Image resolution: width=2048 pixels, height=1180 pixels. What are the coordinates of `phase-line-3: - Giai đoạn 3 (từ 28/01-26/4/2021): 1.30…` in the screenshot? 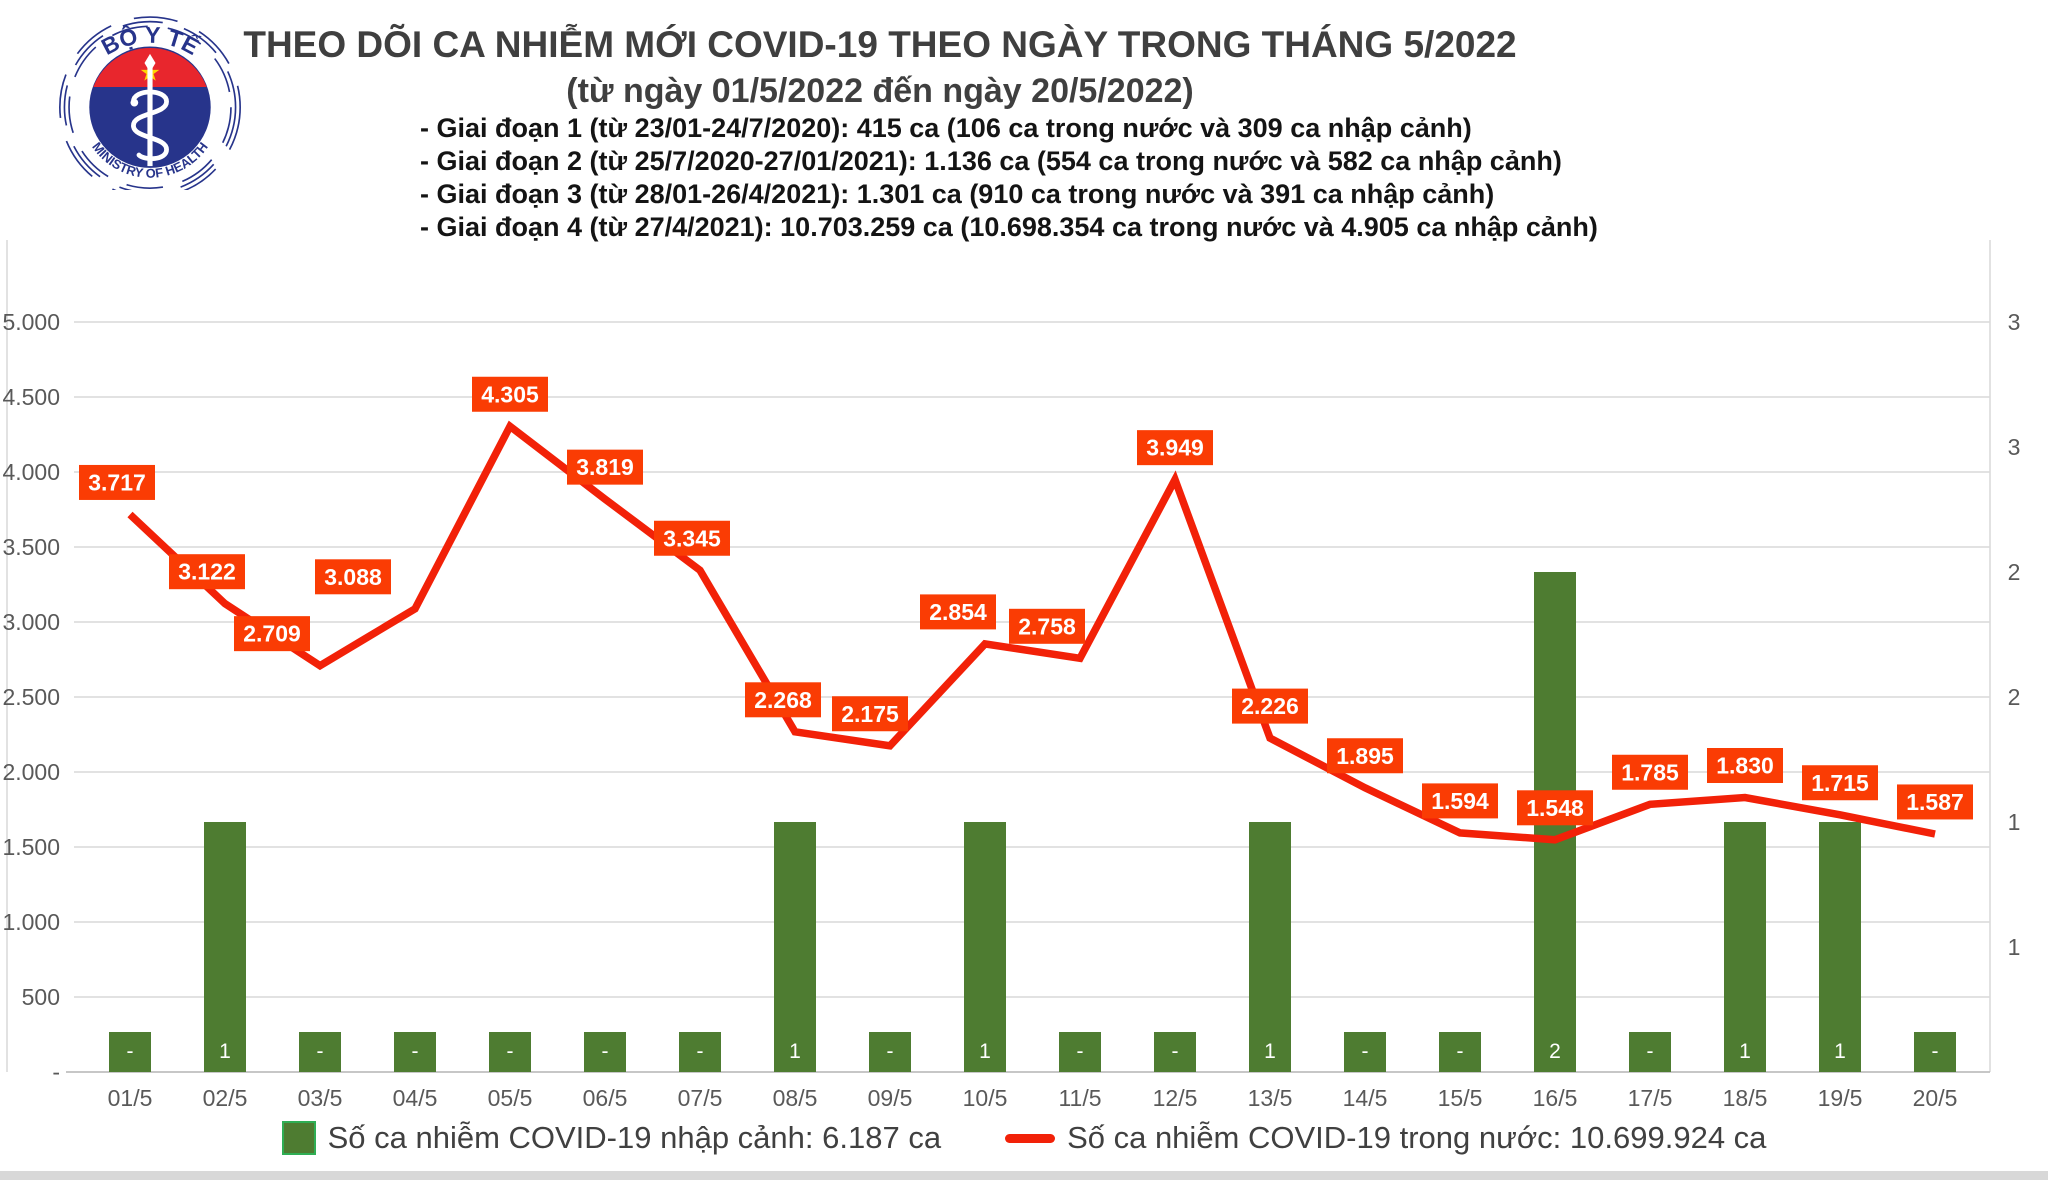 It's located at (957, 194).